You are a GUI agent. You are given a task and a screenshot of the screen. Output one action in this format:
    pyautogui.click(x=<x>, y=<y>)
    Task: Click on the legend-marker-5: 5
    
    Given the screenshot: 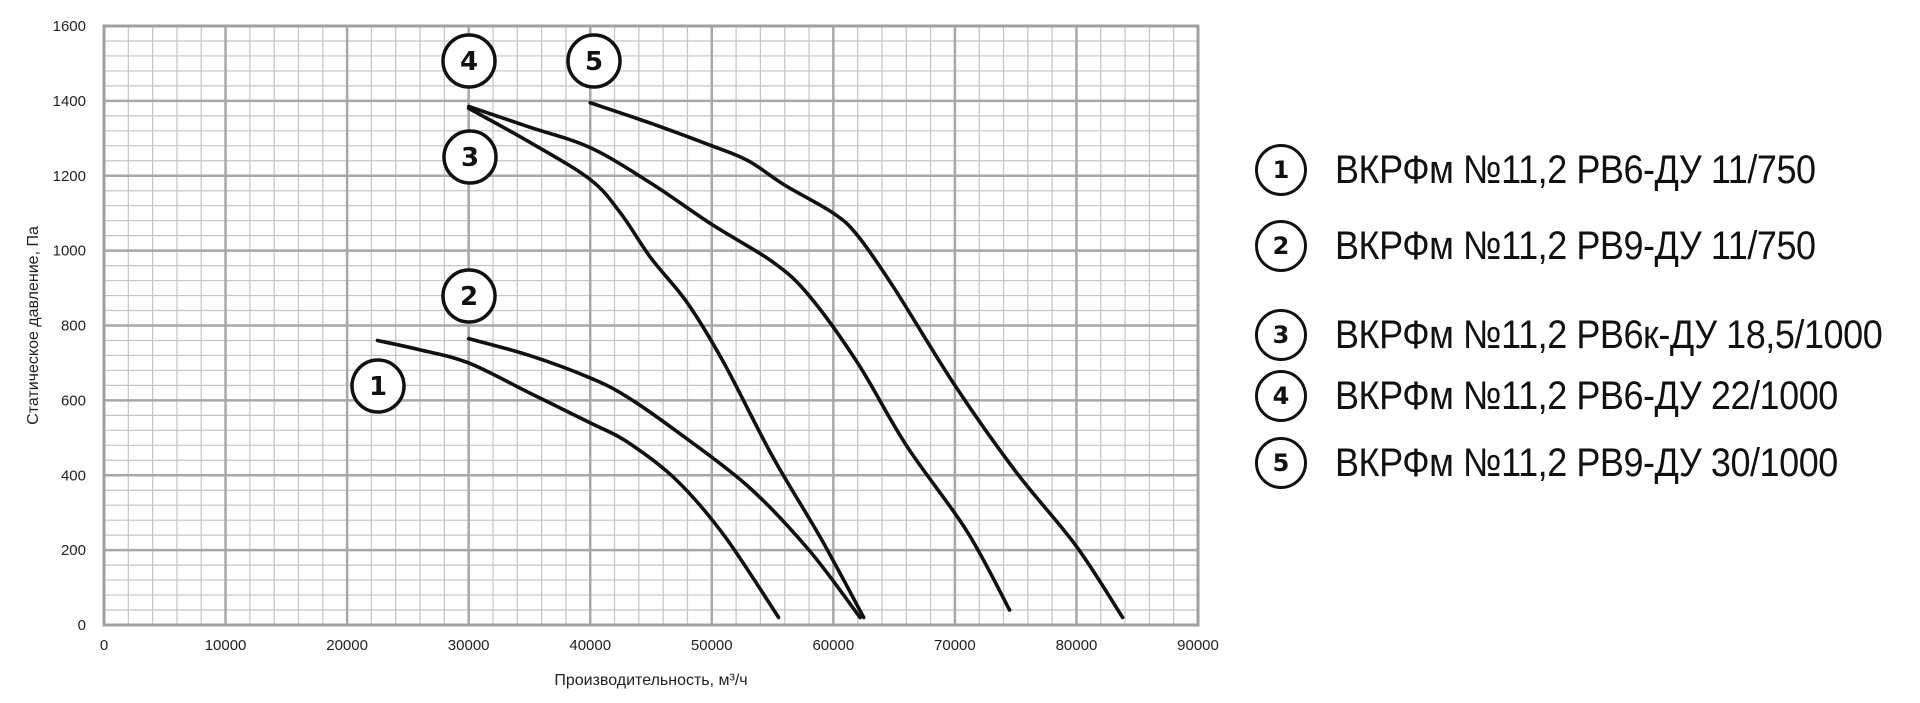 What is the action you would take?
    pyautogui.click(x=1281, y=463)
    